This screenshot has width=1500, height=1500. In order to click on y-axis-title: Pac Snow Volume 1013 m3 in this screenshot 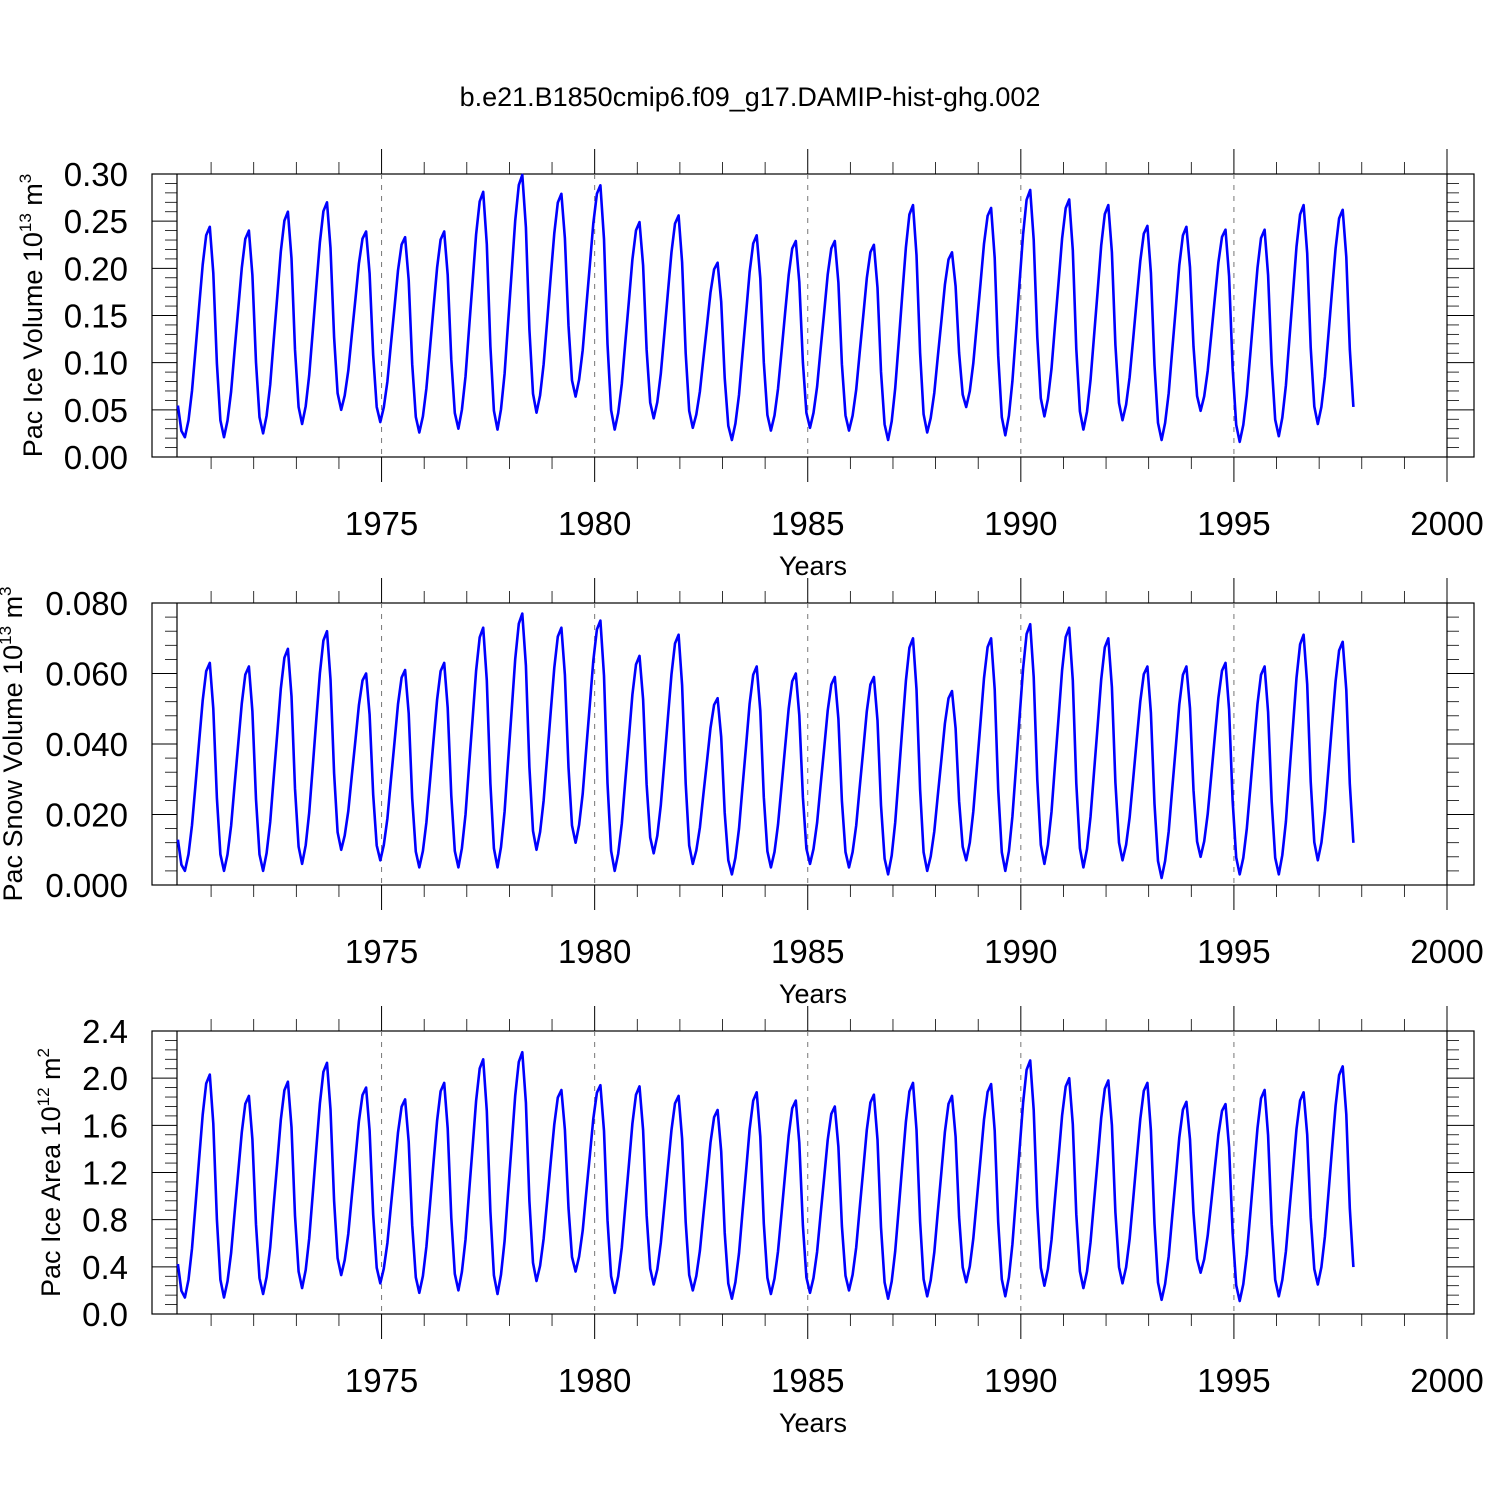, I will do `click(14, 743)`.